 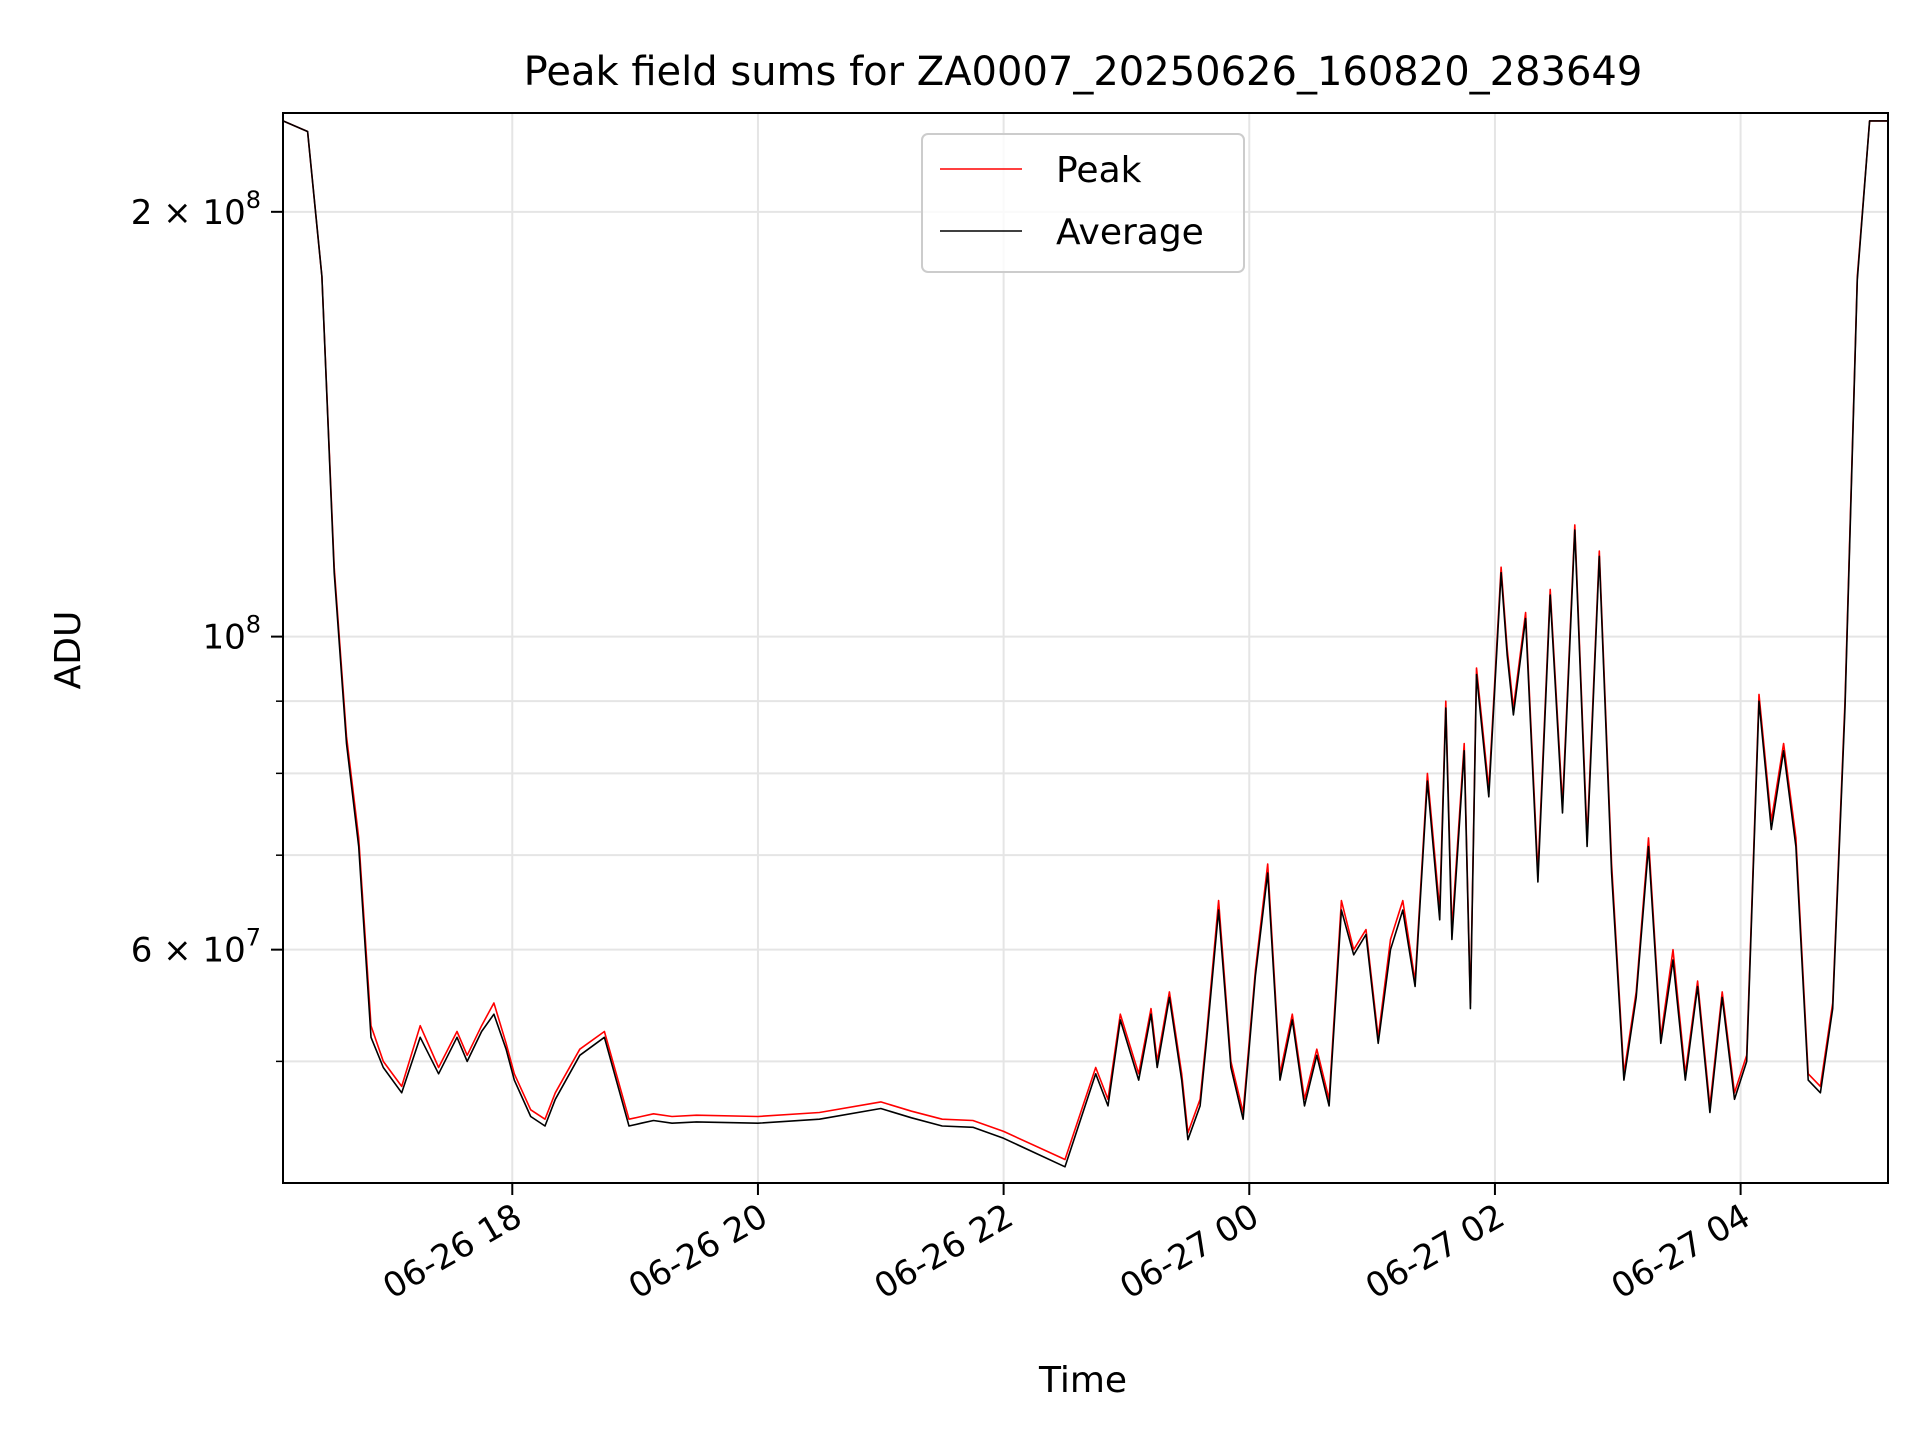 What do you see at coordinates (68, 650) in the screenshot?
I see `y-axis-label: ADU` at bounding box center [68, 650].